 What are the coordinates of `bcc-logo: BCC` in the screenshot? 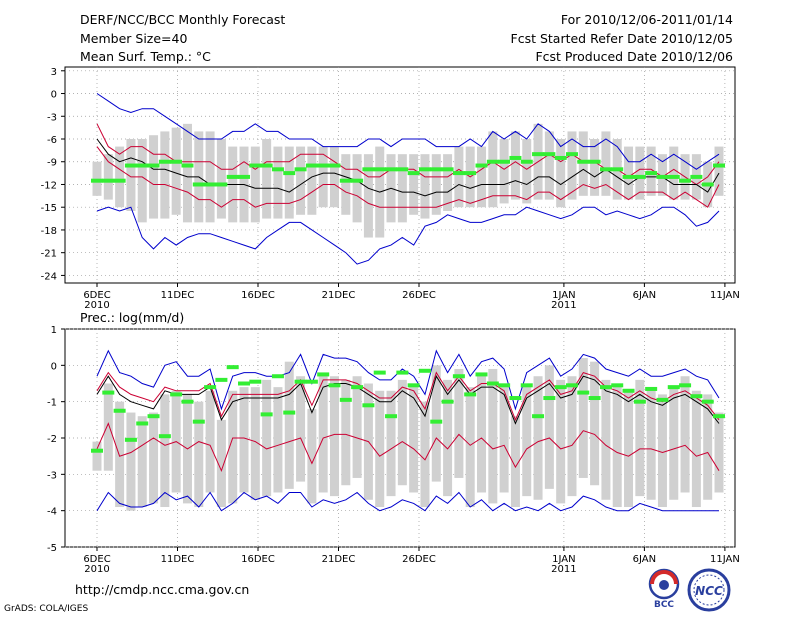 It's located at (664, 589).